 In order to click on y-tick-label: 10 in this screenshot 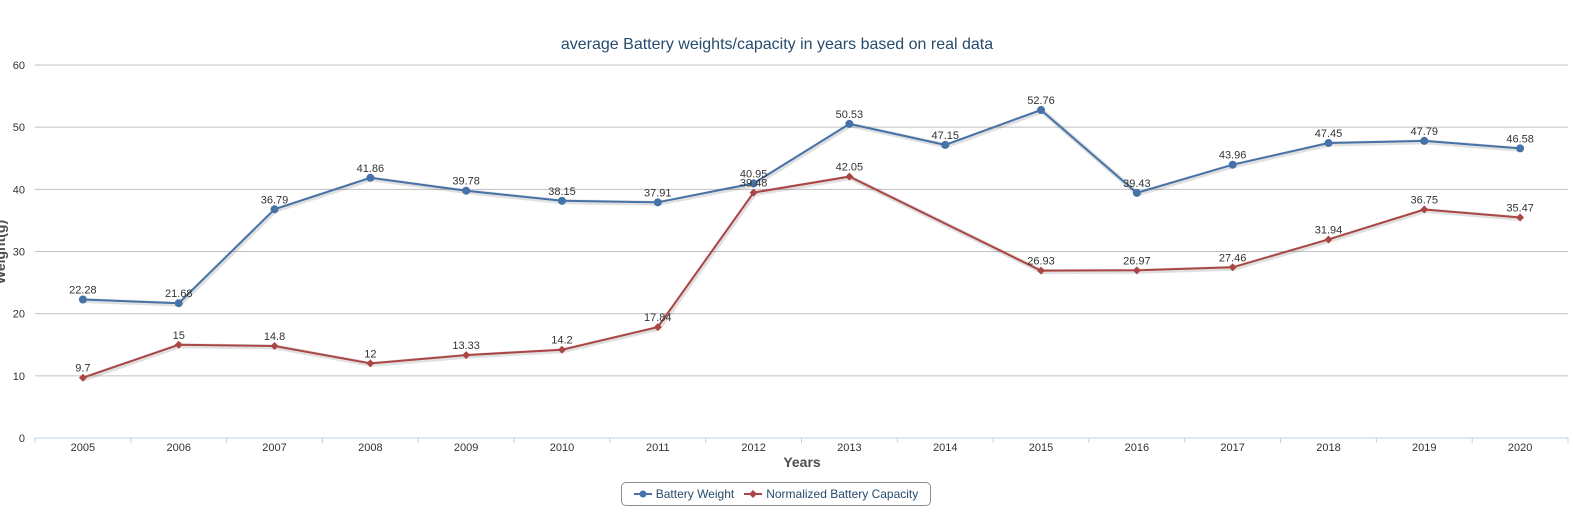, I will do `click(19, 377)`.